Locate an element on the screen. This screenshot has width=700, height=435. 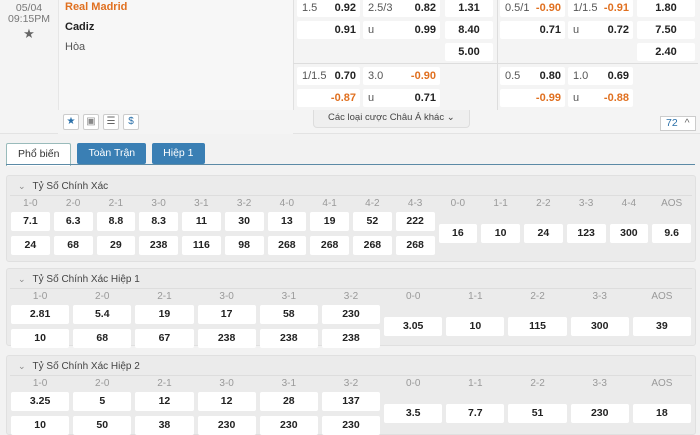
odds-cell: 13 is located at coordinates (287, 221).